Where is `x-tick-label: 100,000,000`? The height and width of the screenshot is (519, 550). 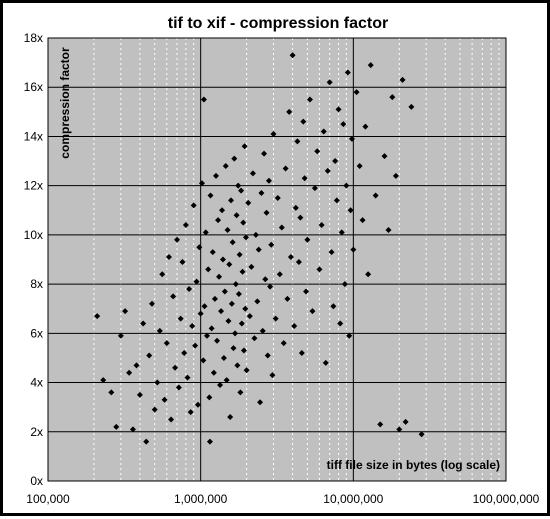
x-tick-label: 100,000,000 is located at coordinates (506, 499).